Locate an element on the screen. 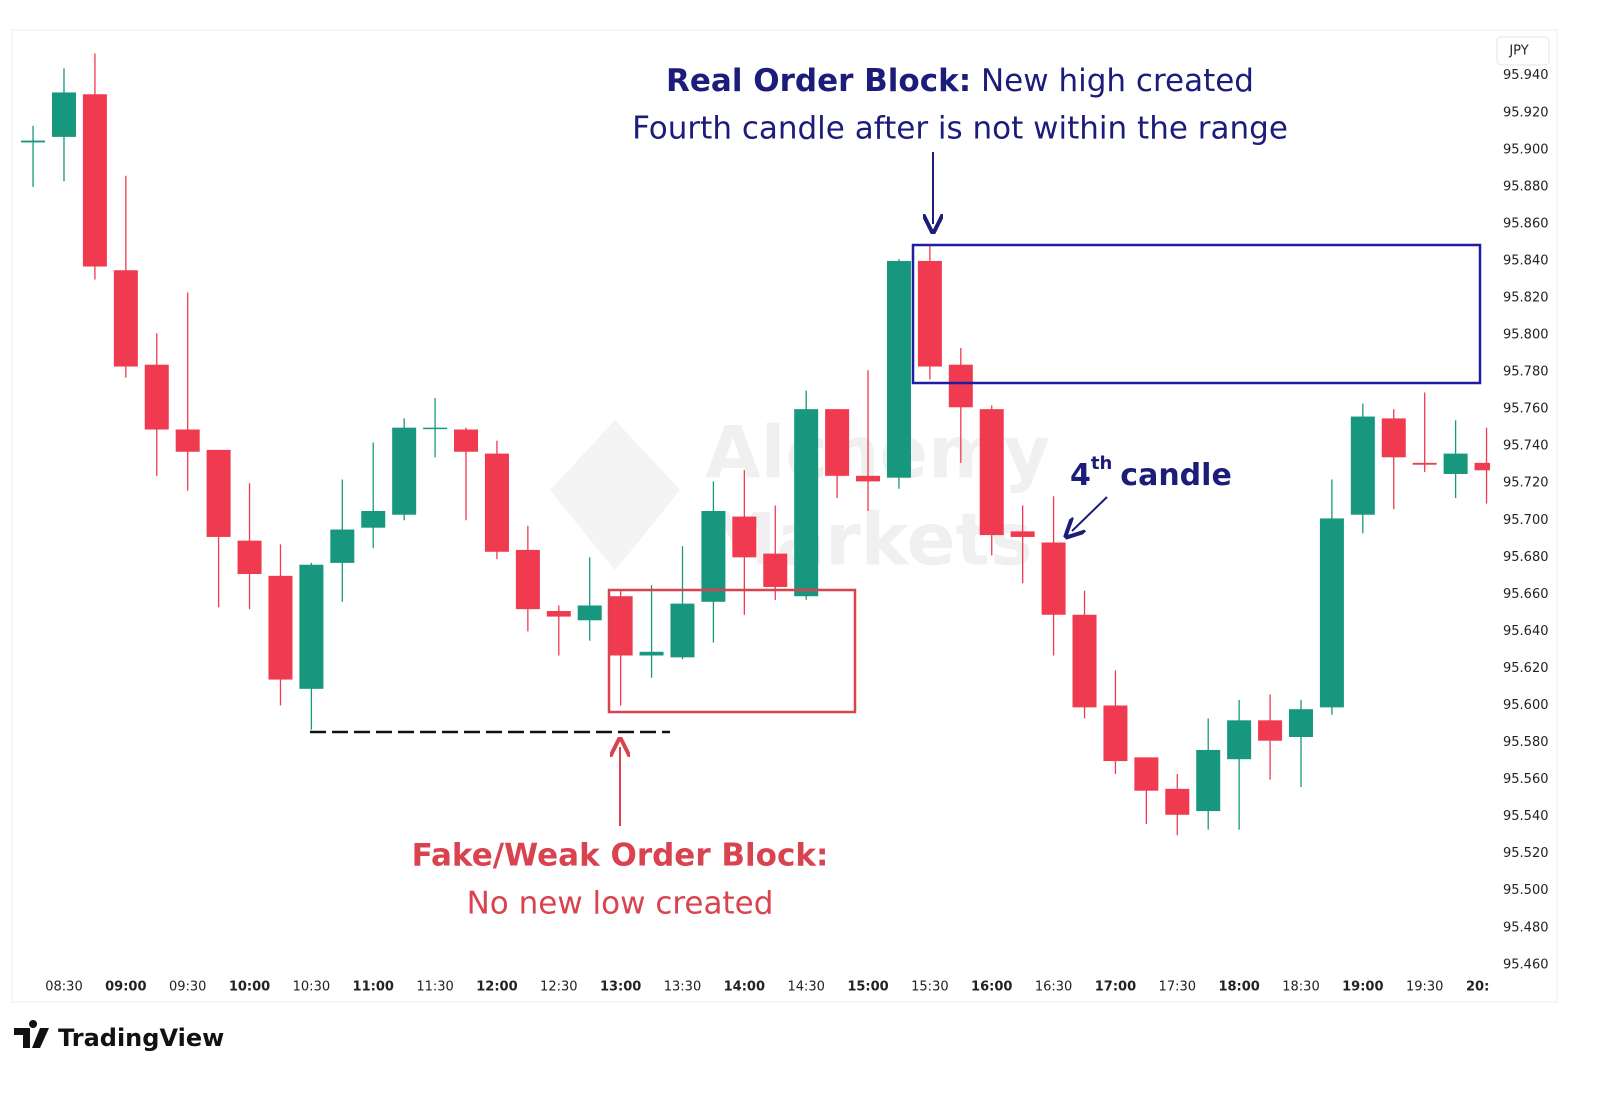  y-tick-label: 95.720 is located at coordinates (1526, 483).